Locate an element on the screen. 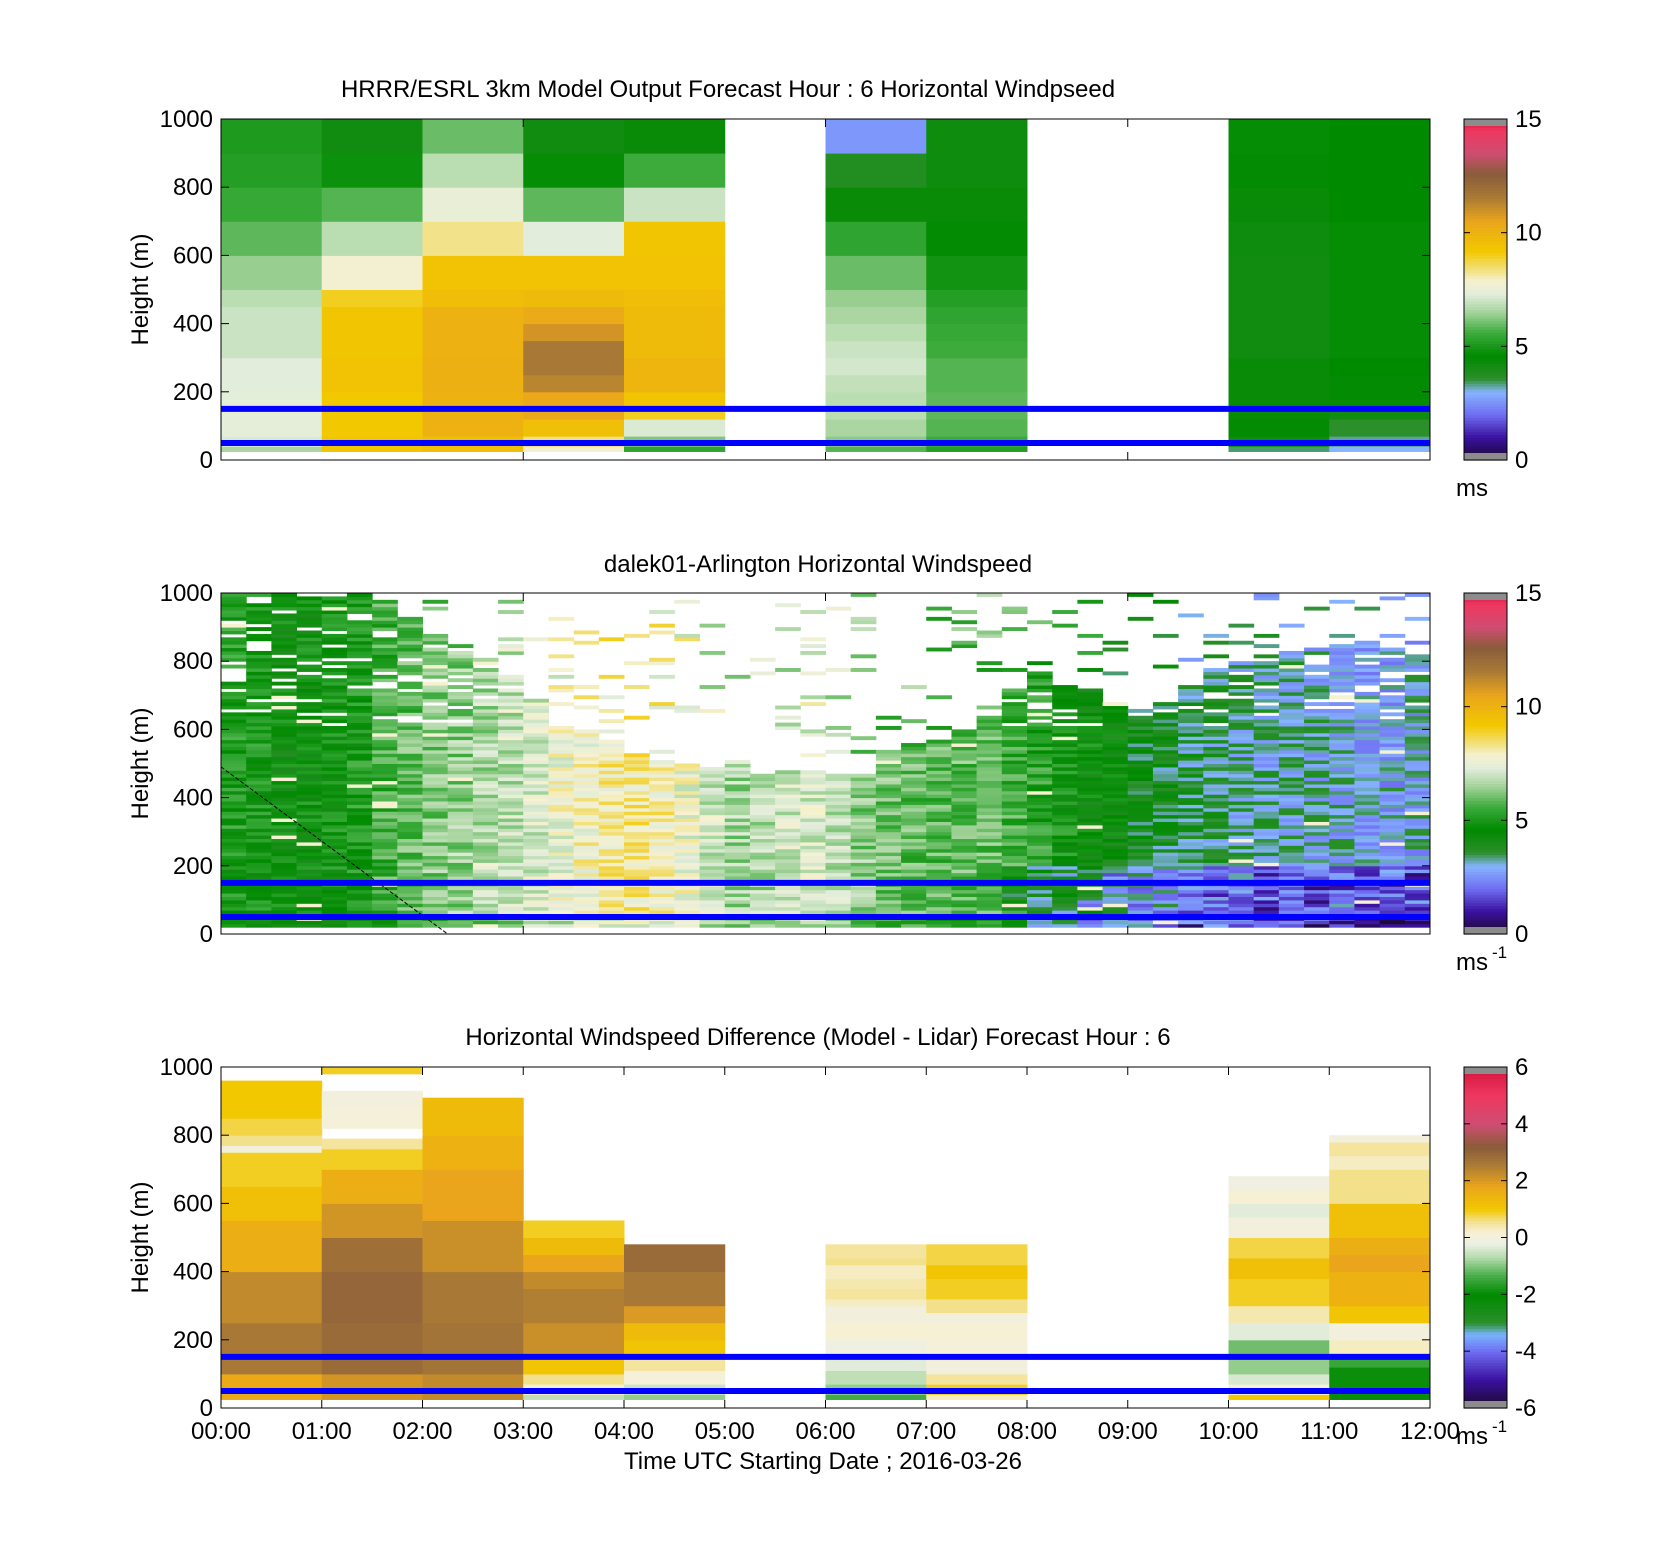 This screenshot has height=1561, width=1680. colorbar-tick-label: 15 is located at coordinates (1528, 593).